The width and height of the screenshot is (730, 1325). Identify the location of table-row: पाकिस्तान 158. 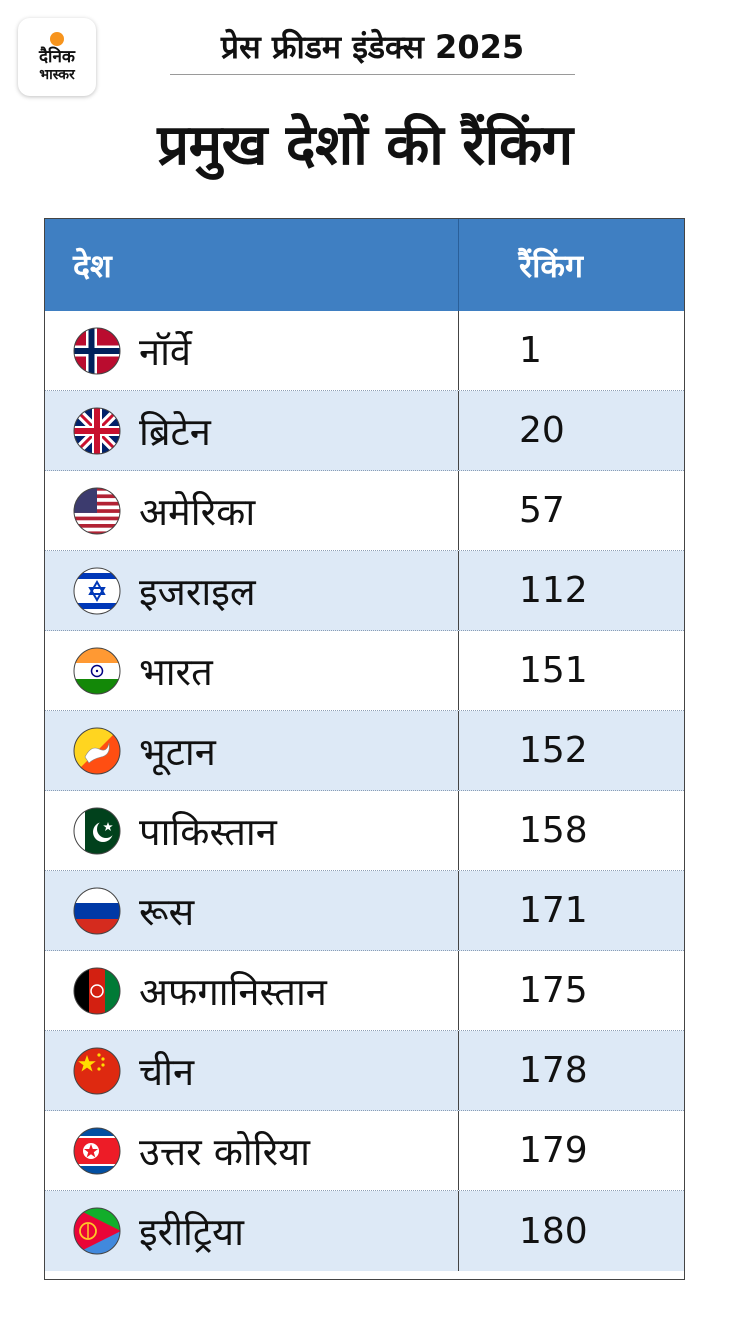
(364, 831).